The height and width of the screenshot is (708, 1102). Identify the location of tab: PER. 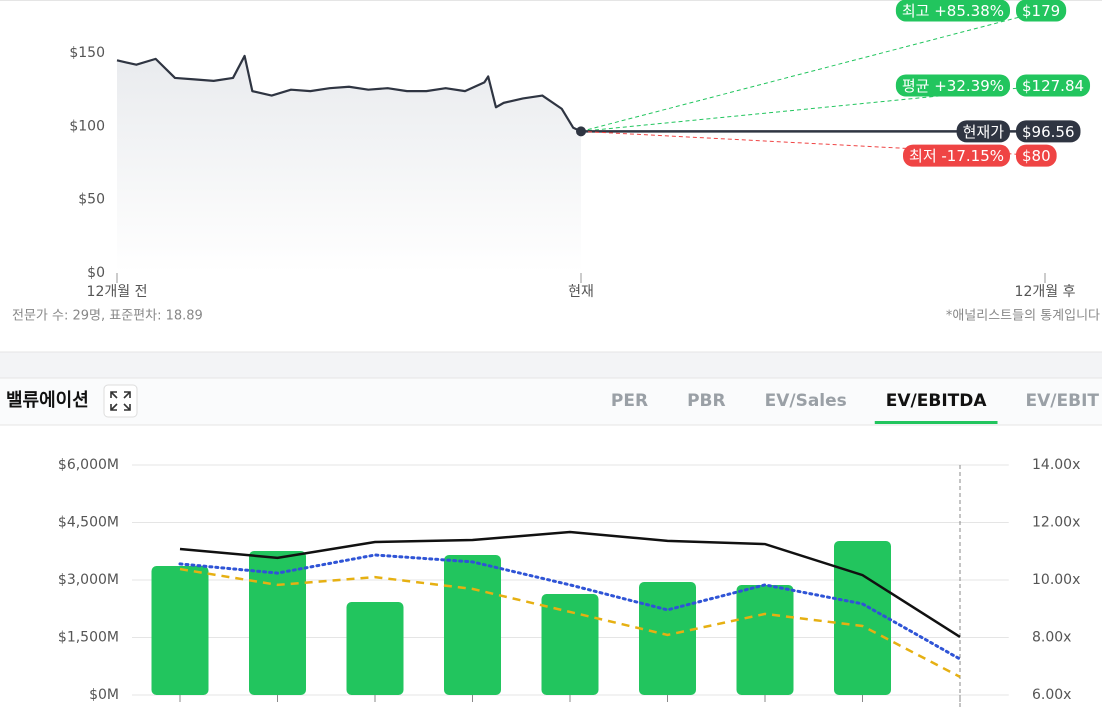
(629, 401).